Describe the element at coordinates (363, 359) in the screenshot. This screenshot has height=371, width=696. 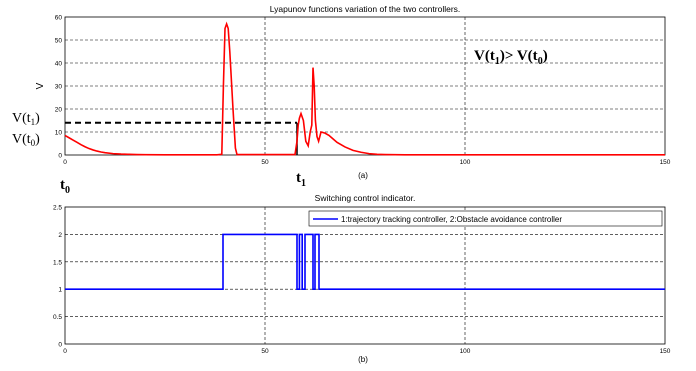
I see `chart-b-sublabel: (b)` at that location.